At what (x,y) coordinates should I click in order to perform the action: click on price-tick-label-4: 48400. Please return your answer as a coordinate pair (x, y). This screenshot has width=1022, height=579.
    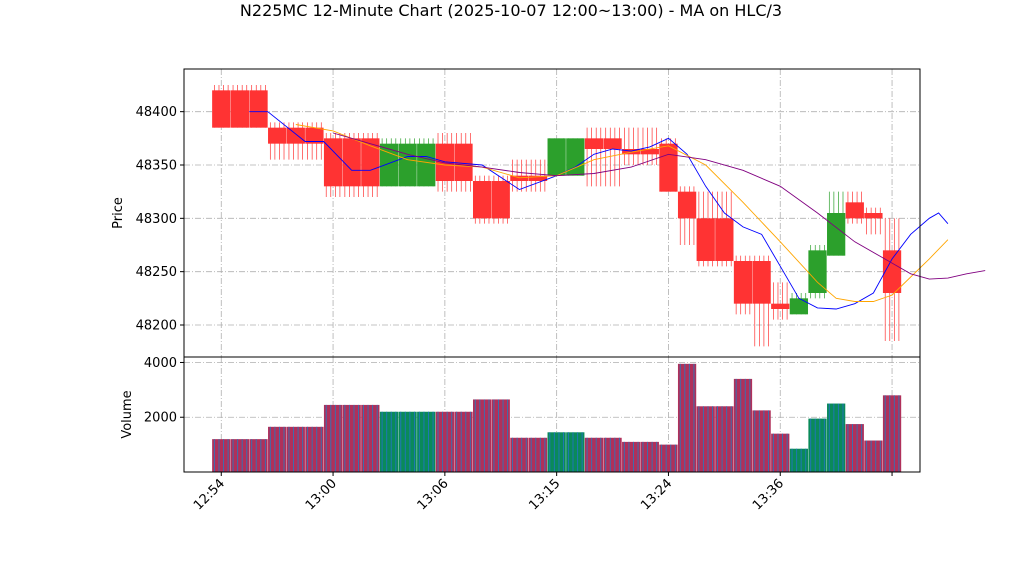
    Looking at the image, I should click on (156, 112).